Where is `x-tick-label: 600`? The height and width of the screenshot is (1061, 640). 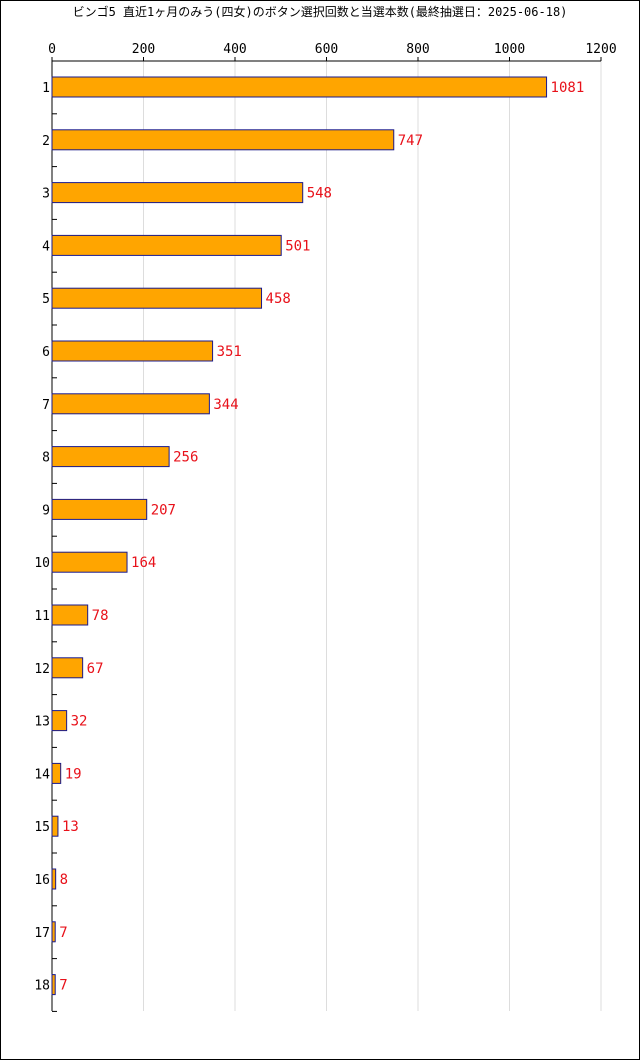
x-tick-label: 600 is located at coordinates (326, 49).